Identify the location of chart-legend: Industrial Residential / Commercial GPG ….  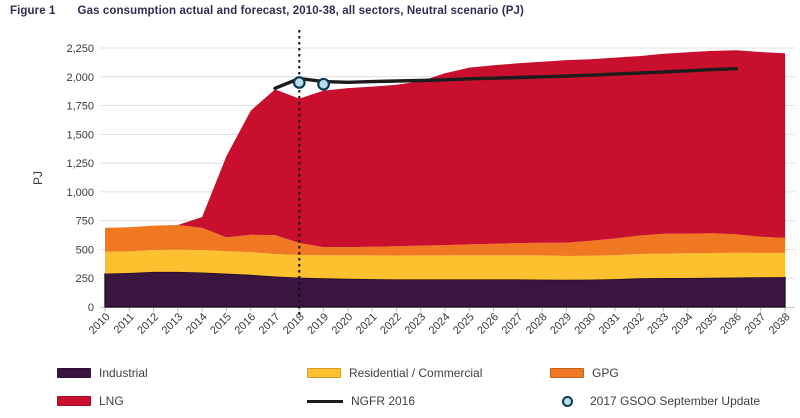
(408, 387).